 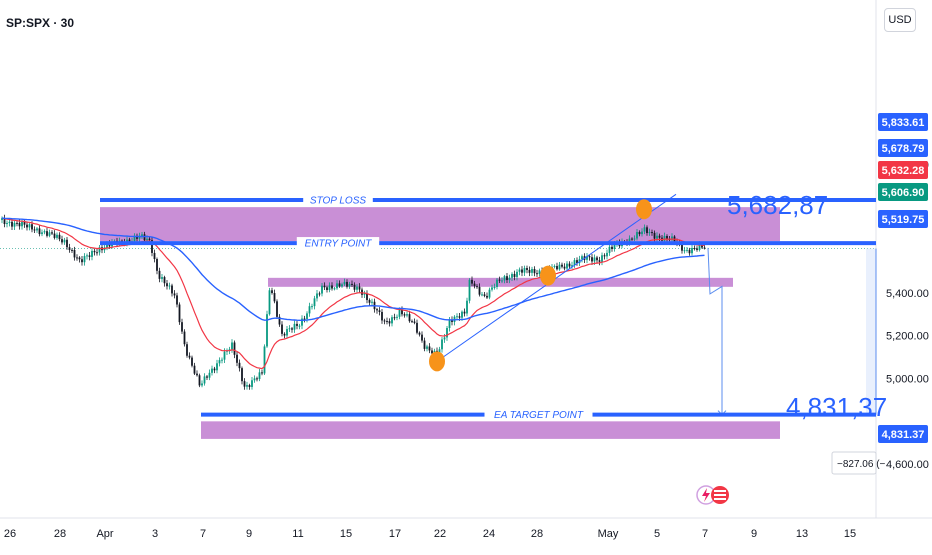 What do you see at coordinates (104, 534) in the screenshot?
I see `x-tick-label: Apr` at bounding box center [104, 534].